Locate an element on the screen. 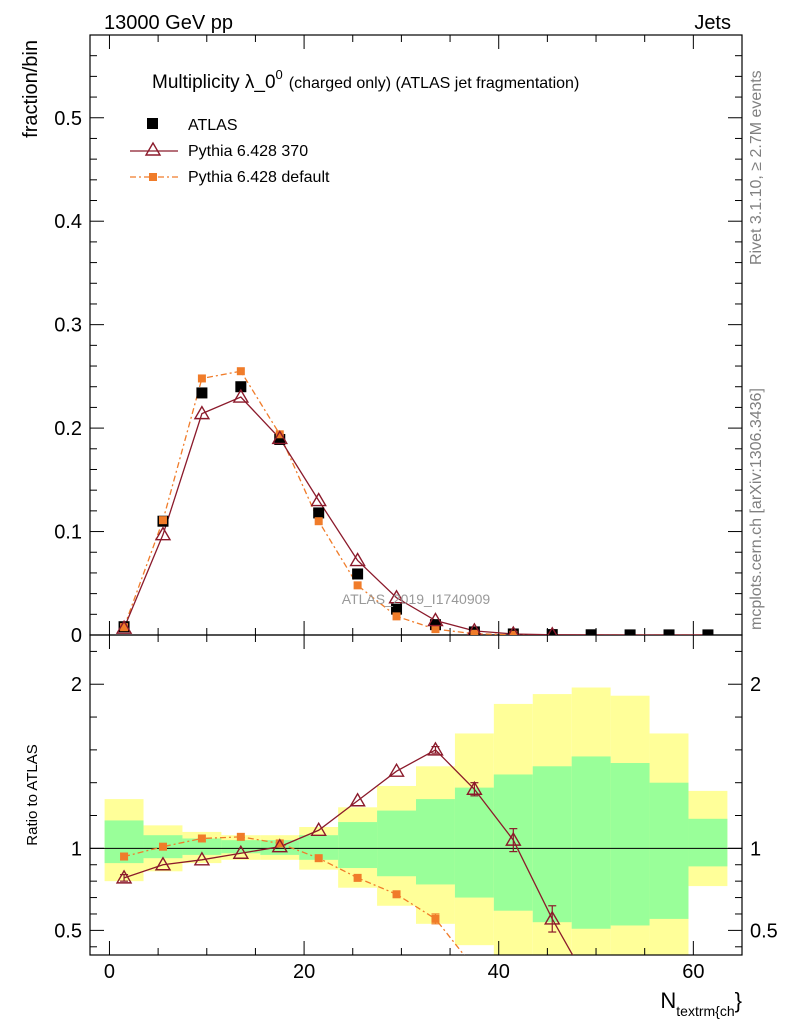 Image resolution: width=786 pixels, height=1024 pixels. analysis-watermark: ATLAS_2019_I1740909 is located at coordinates (416, 599).